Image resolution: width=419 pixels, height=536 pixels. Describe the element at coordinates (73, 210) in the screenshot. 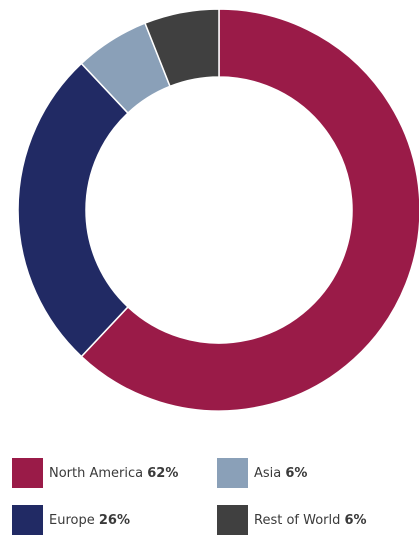

I see `donut-slice-europe` at that location.